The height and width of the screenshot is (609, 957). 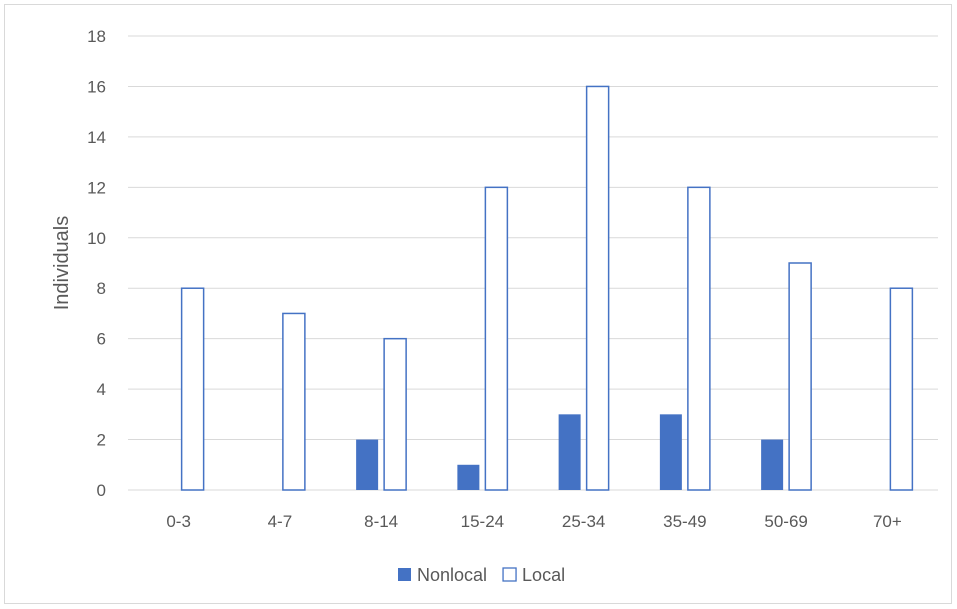 I want to click on y-tick-label: 6, so click(x=101, y=339).